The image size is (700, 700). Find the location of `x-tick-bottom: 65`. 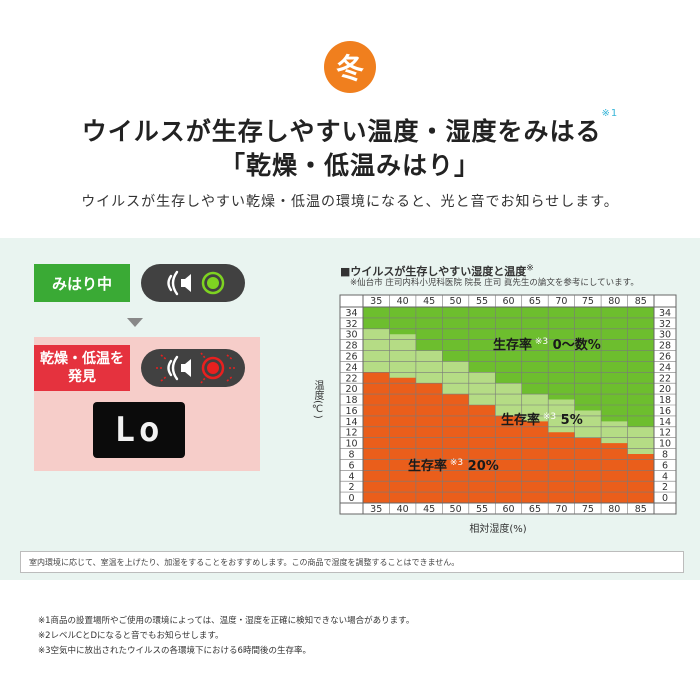

x-tick-bottom: 65 is located at coordinates (535, 509).